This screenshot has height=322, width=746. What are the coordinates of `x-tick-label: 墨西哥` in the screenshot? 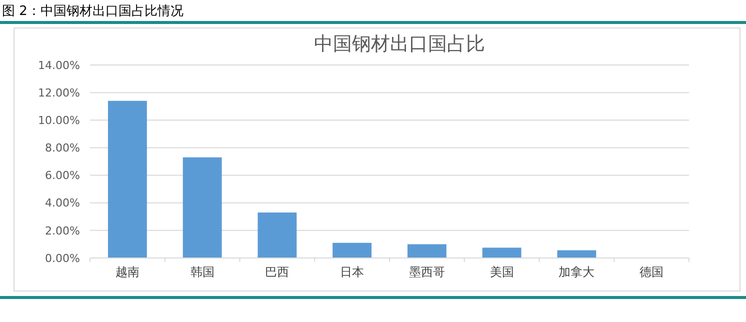 It's located at (426, 272).